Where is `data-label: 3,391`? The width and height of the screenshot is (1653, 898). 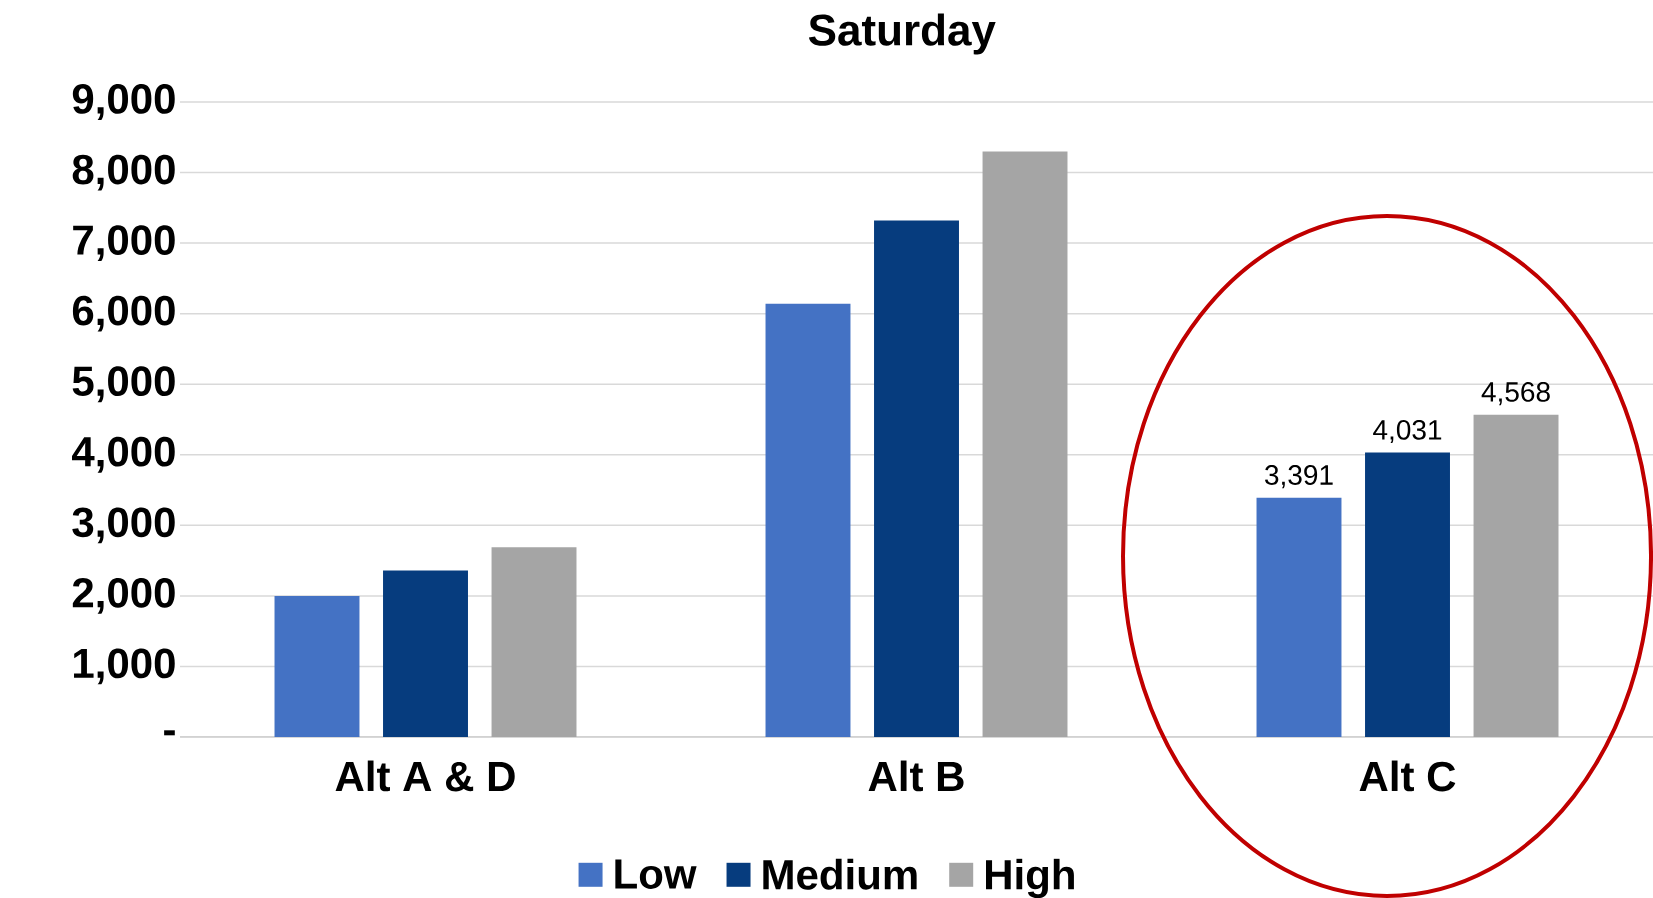 data-label: 3,391 is located at coordinates (1299, 477).